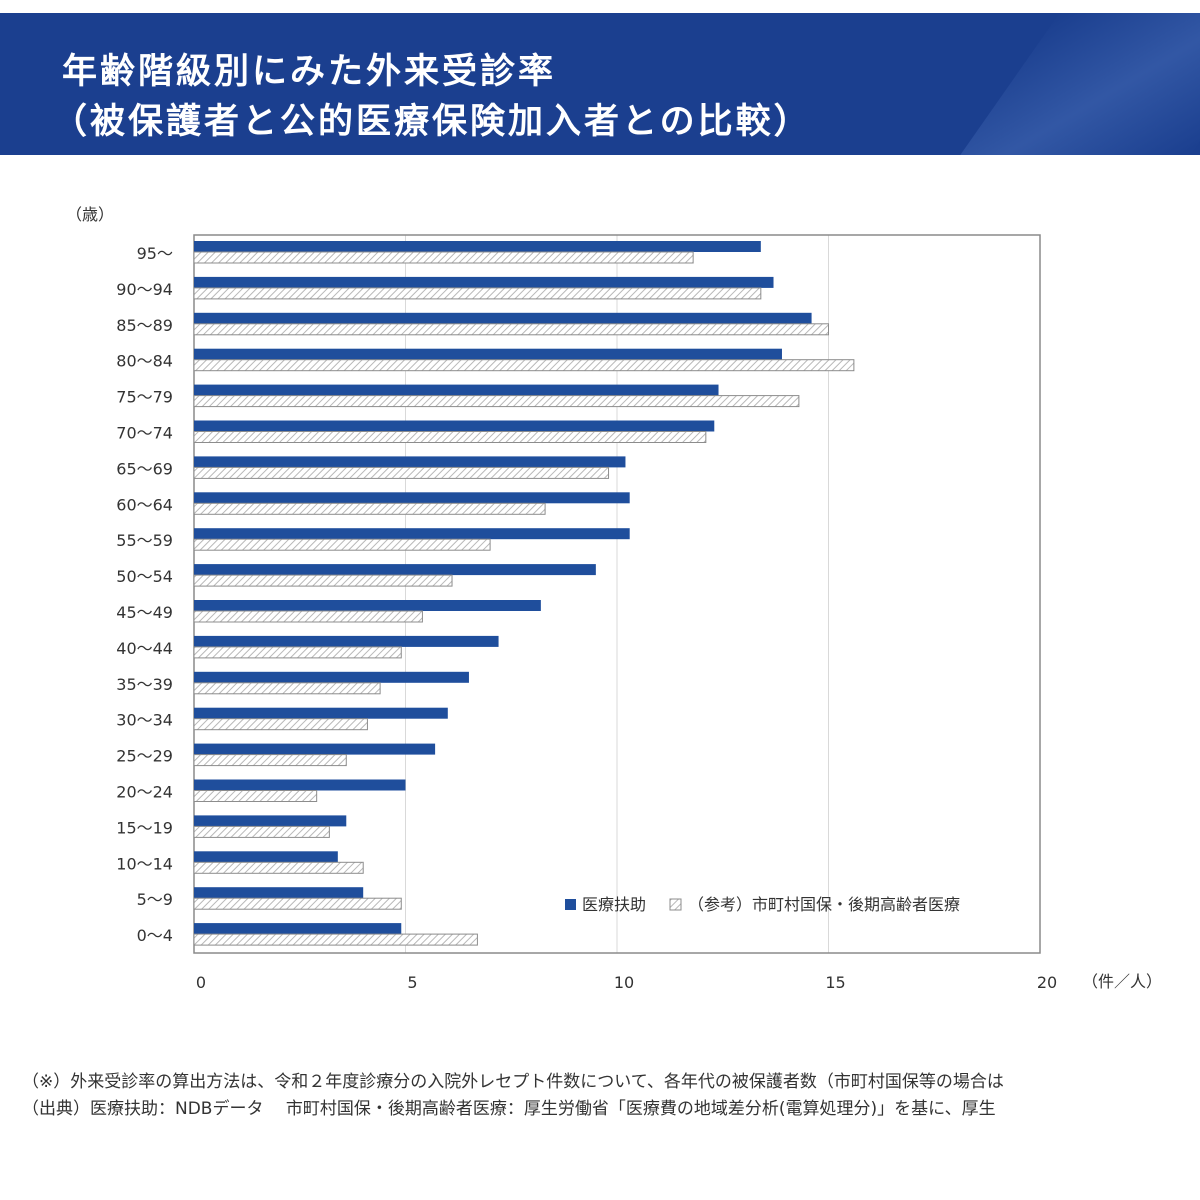  Describe the element at coordinates (614, 904) in the screenshot. I see `legend-label-medical-aid: 医療扶助` at that location.